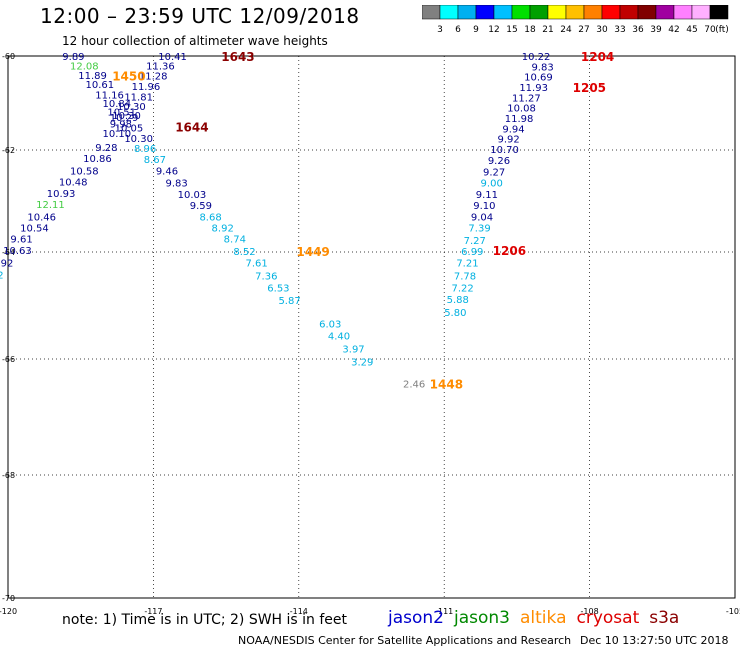 The height and width of the screenshot is (650, 740). What do you see at coordinates (472, 252) in the screenshot?
I see `wave-height-label: 6.99` at bounding box center [472, 252].